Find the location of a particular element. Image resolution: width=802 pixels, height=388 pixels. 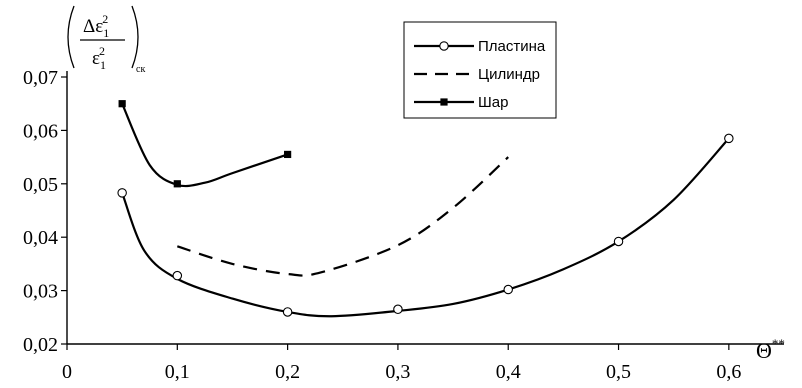

y-tick-label: 0,02 is located at coordinates (40, 345).